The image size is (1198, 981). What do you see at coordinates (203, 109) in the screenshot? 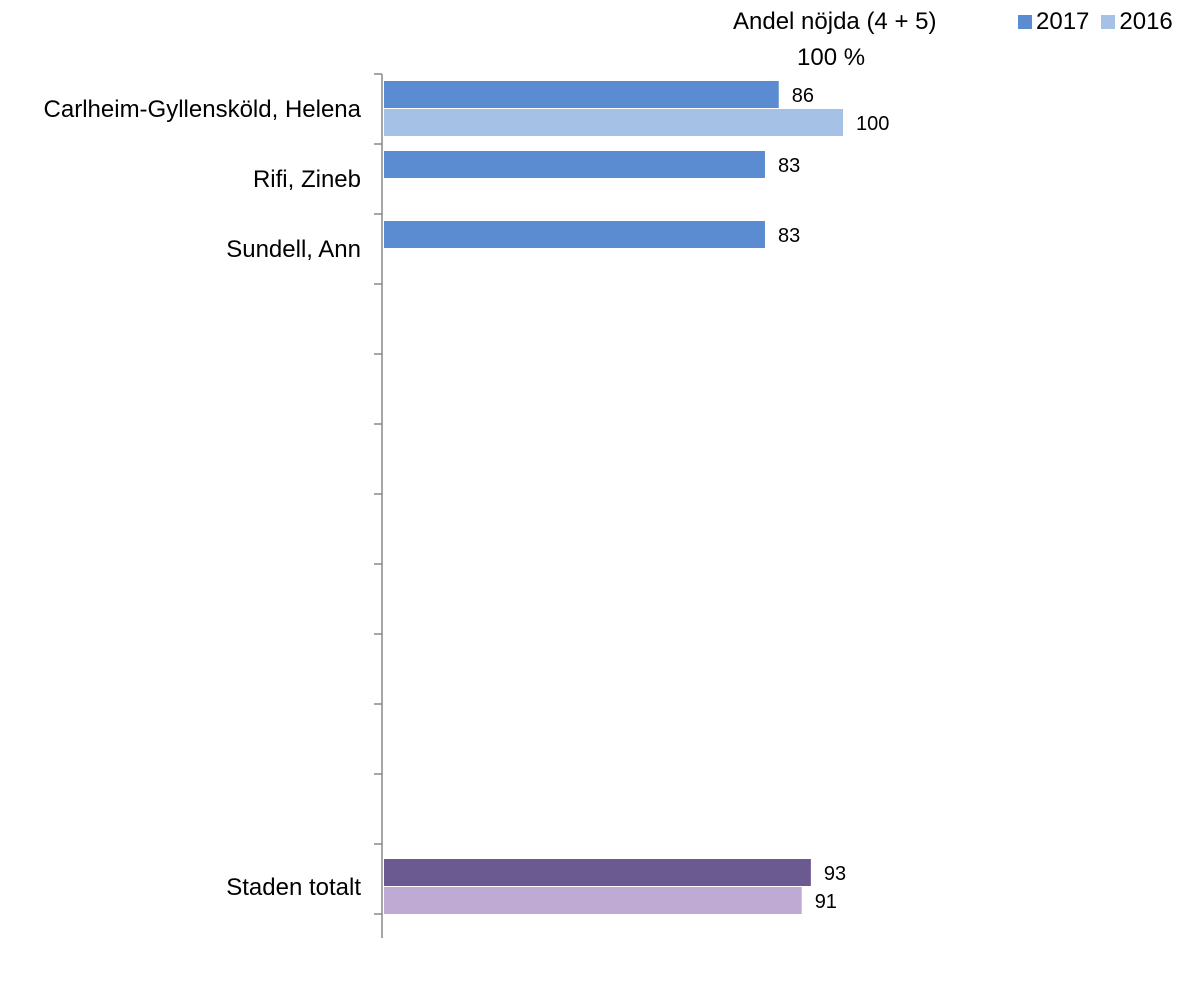
I see `category-label: Carlheim-Gyllensköld, Helena` at bounding box center [203, 109].